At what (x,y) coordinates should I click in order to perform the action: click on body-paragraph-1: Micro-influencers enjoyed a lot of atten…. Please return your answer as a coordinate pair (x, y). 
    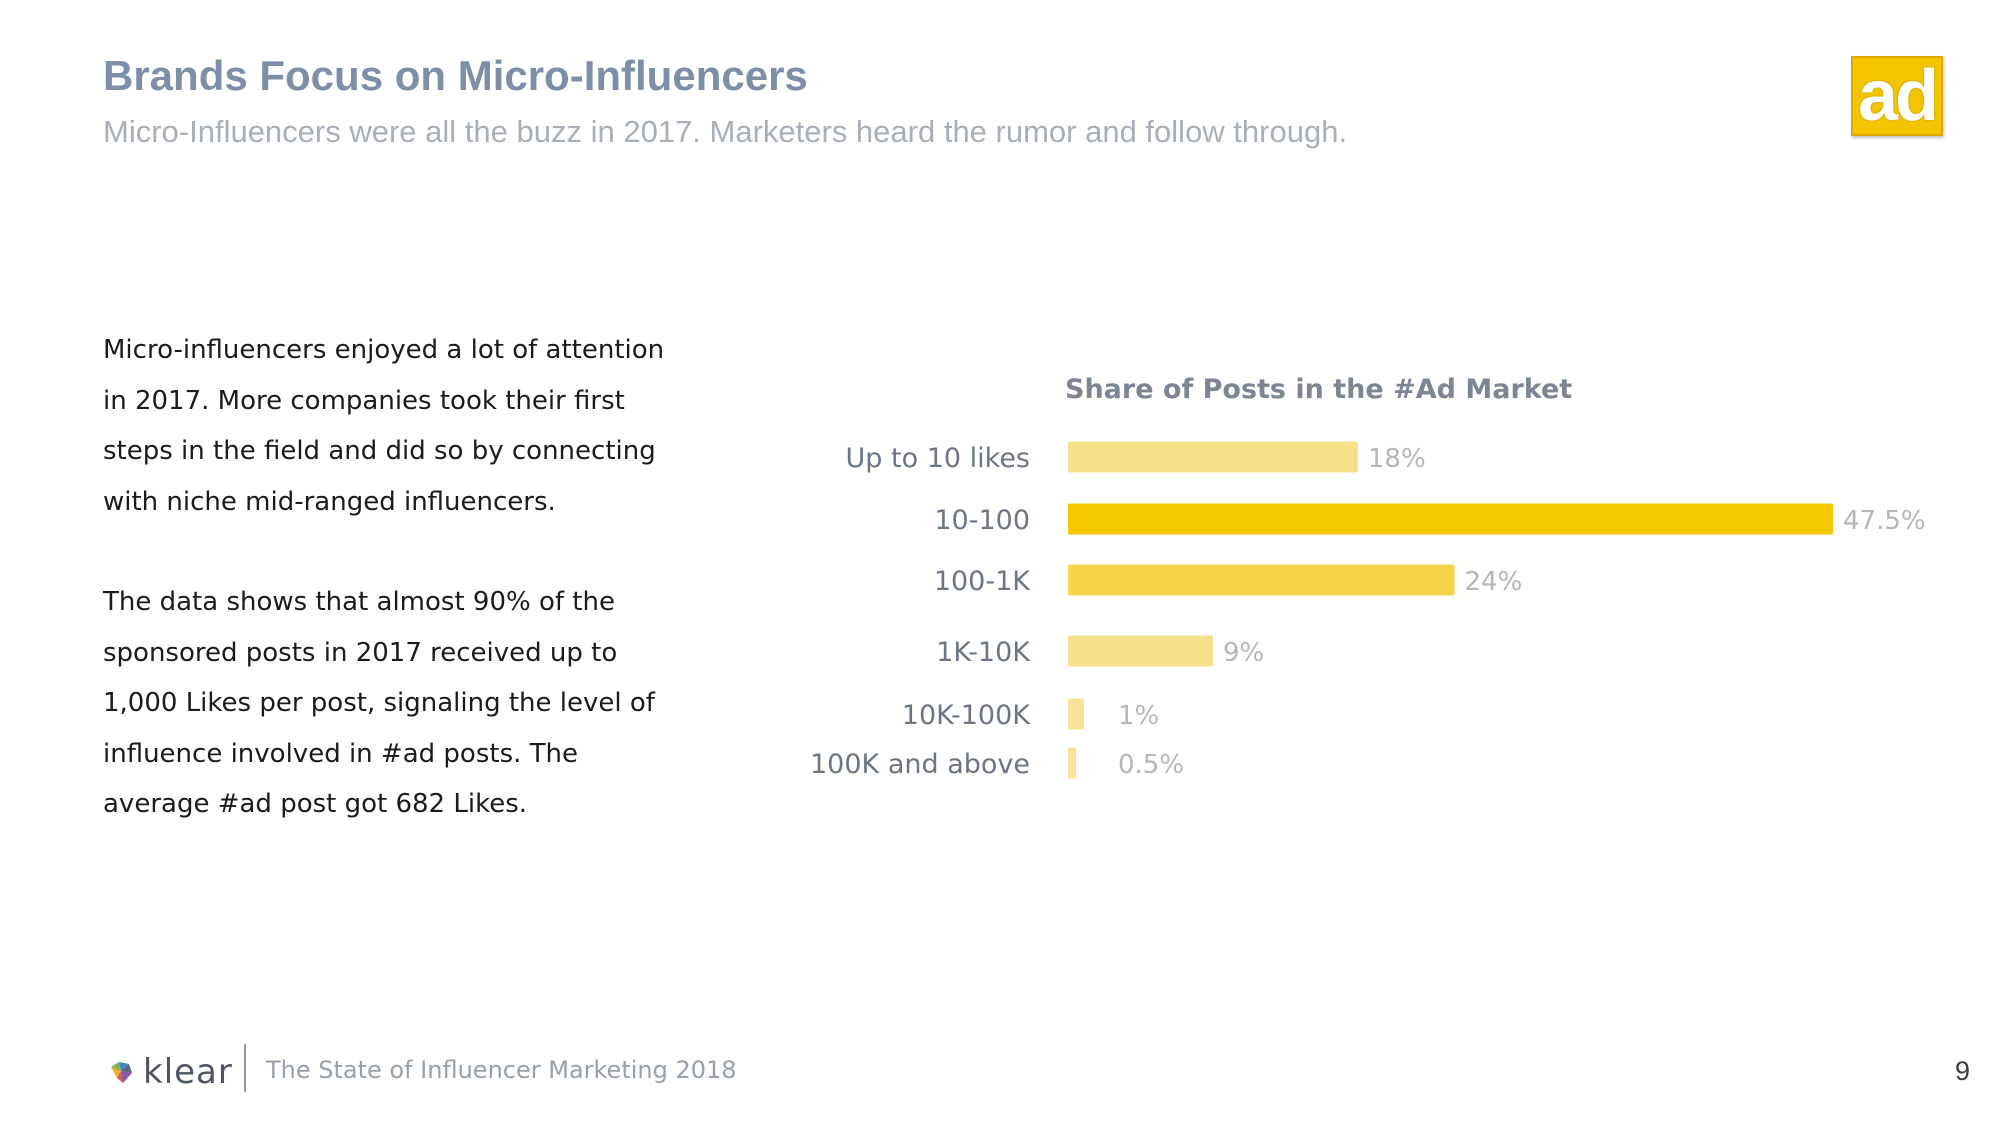
    Looking at the image, I should click on (384, 426).